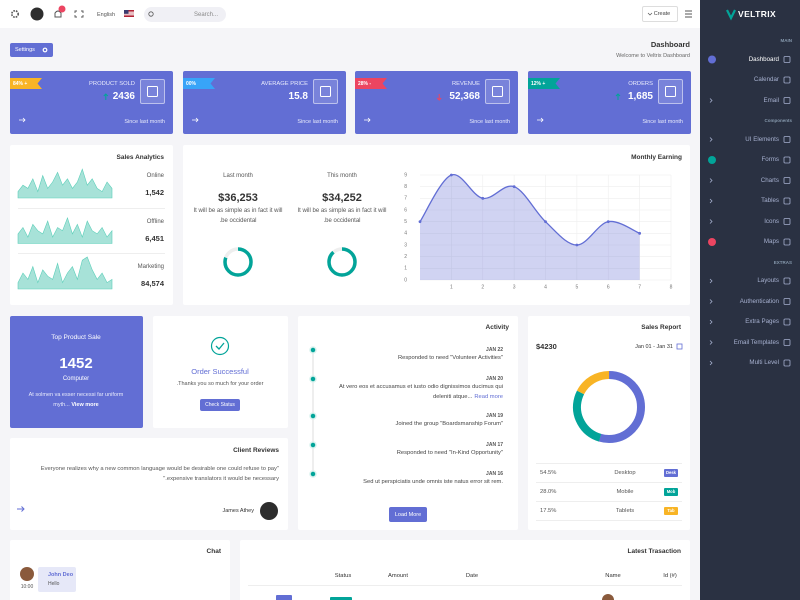 This screenshot has height=600, width=800. What do you see at coordinates (770, 200) in the screenshot?
I see `sidebar-item: Tables` at bounding box center [770, 200].